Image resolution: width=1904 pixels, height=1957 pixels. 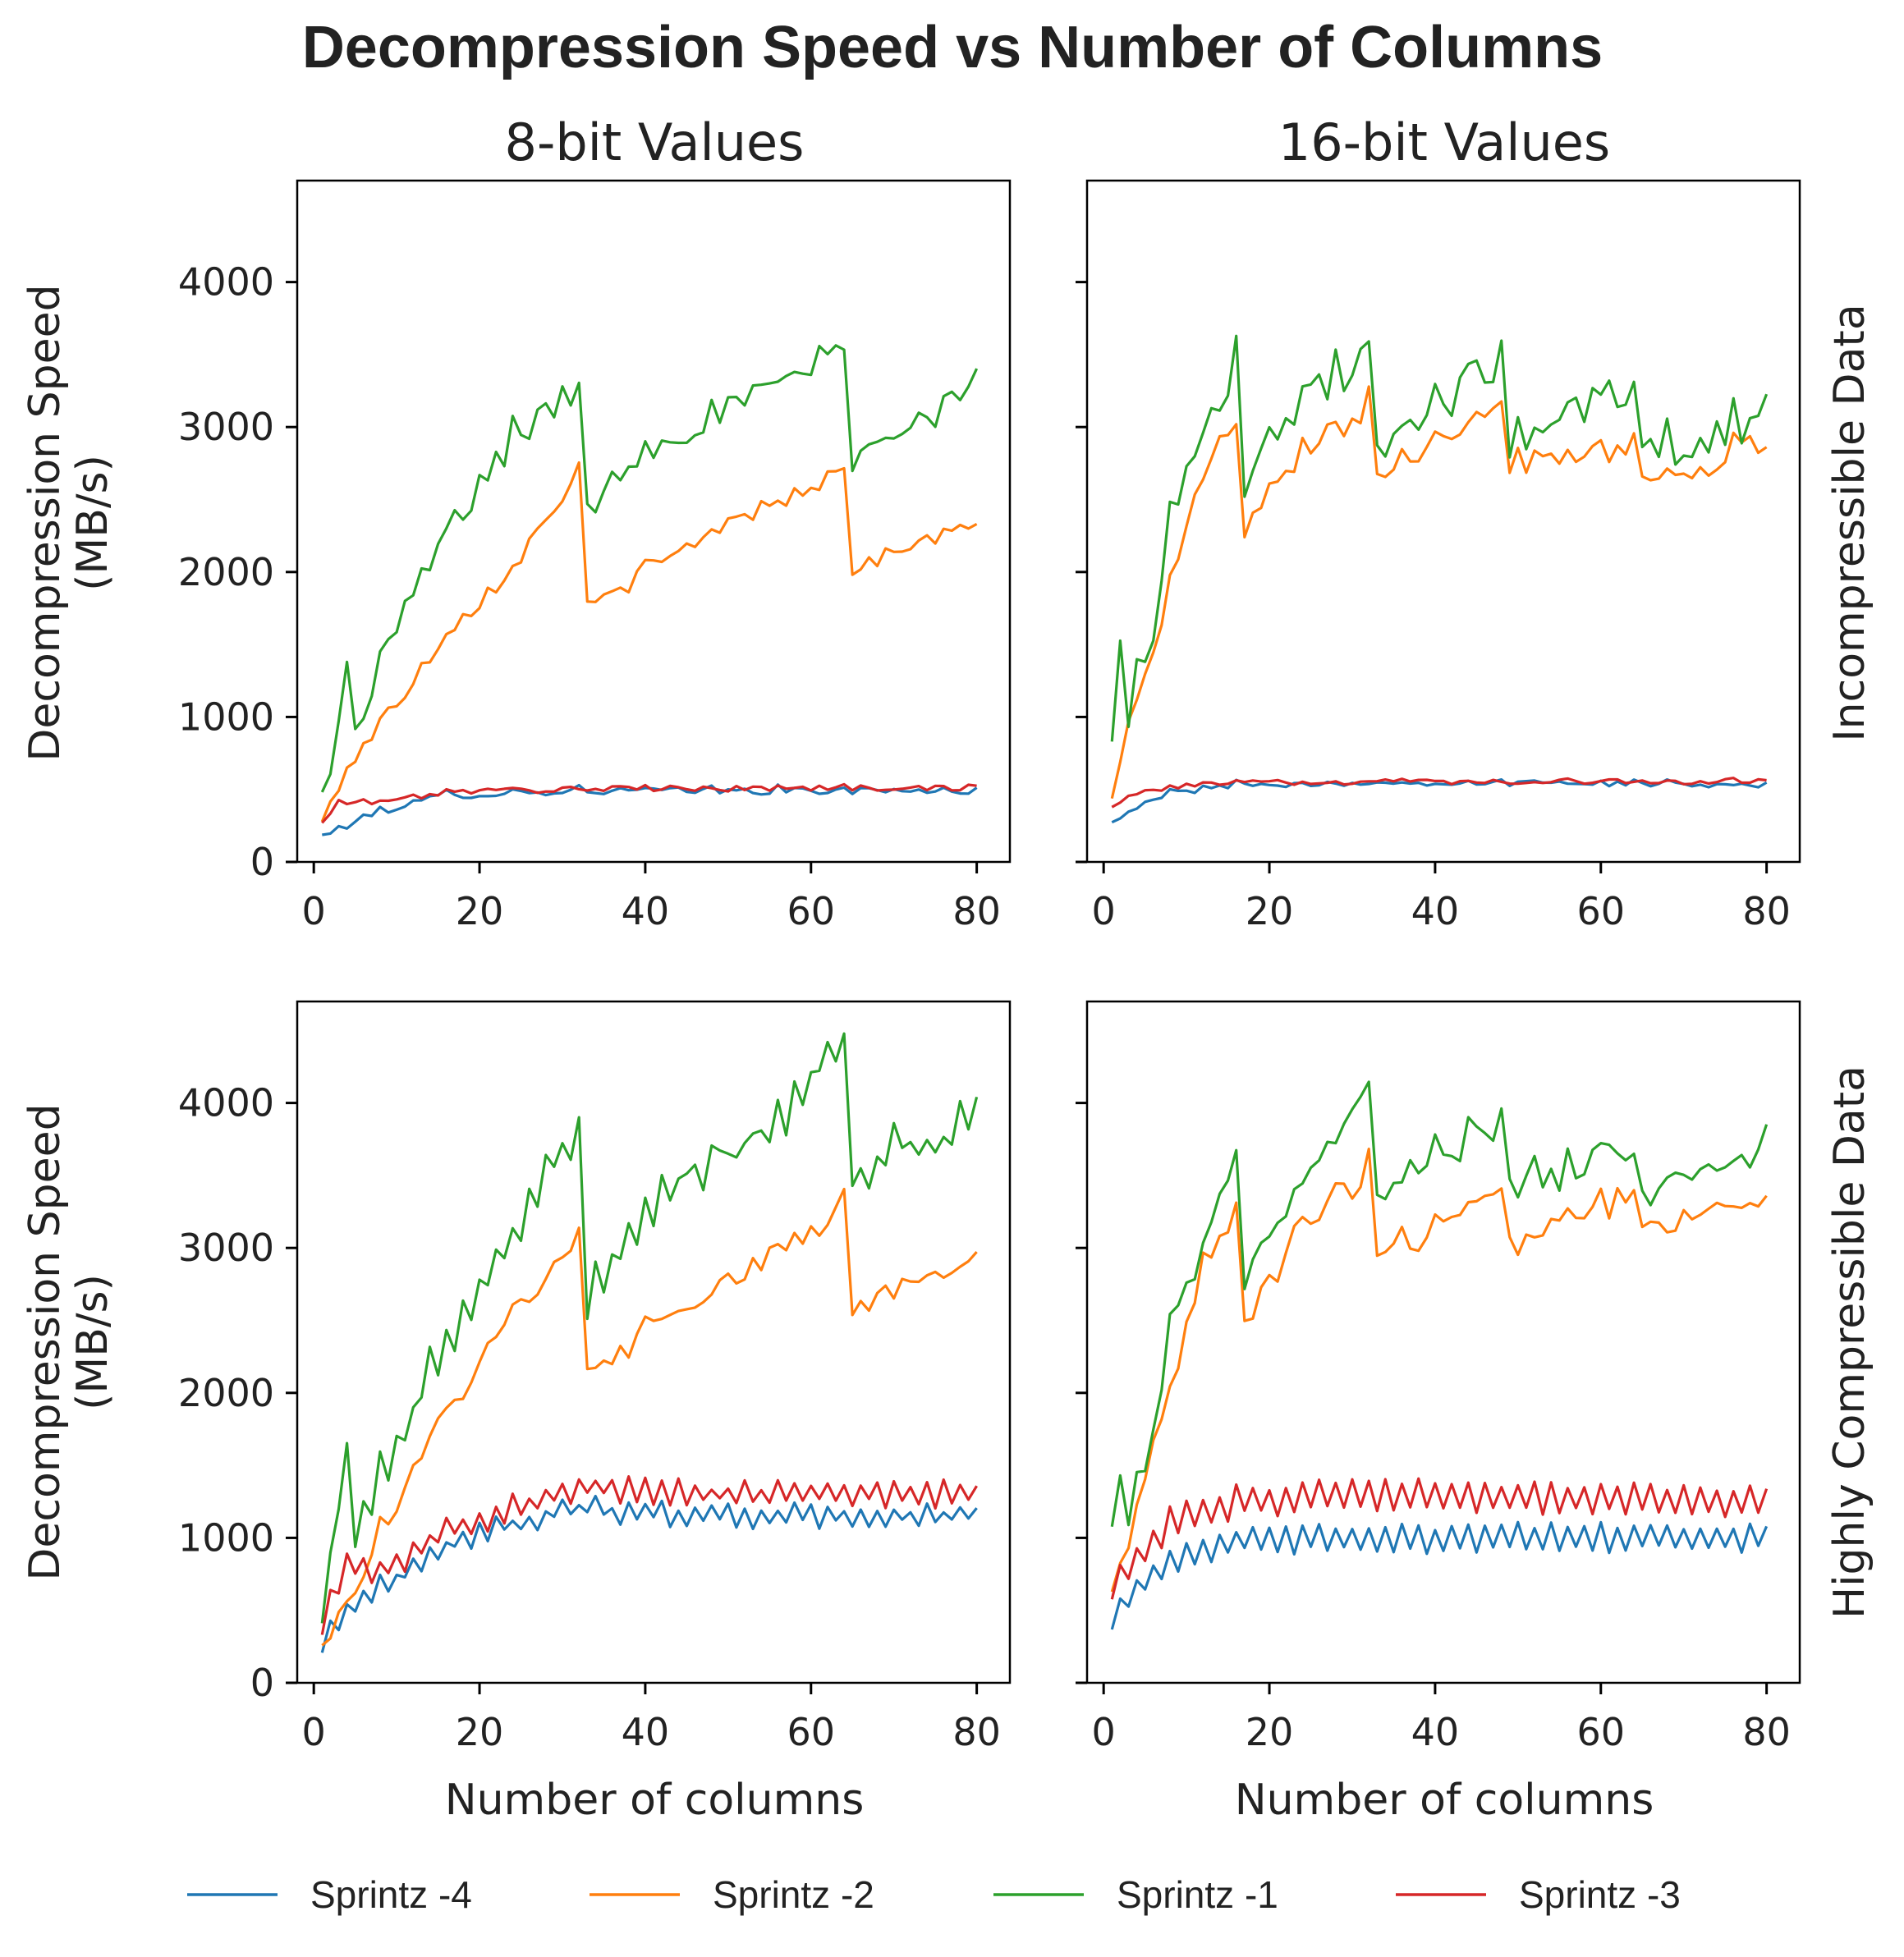 I want to click on ylabel-bottom-line1: Decompression Speed, so click(x=45, y=1341).